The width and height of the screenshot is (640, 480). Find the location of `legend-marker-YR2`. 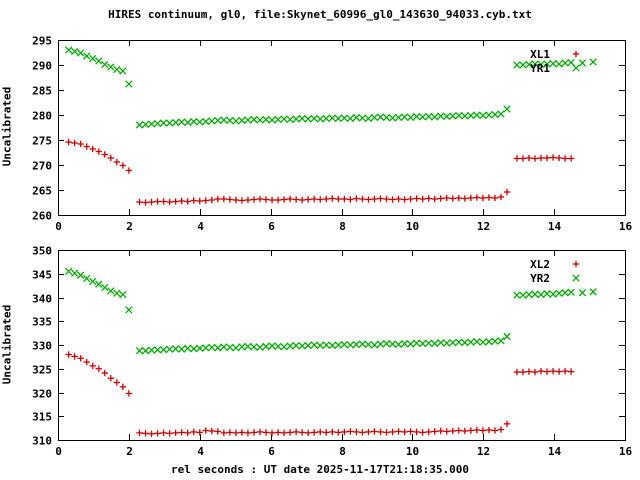

legend-marker-YR2 is located at coordinates (576, 278).